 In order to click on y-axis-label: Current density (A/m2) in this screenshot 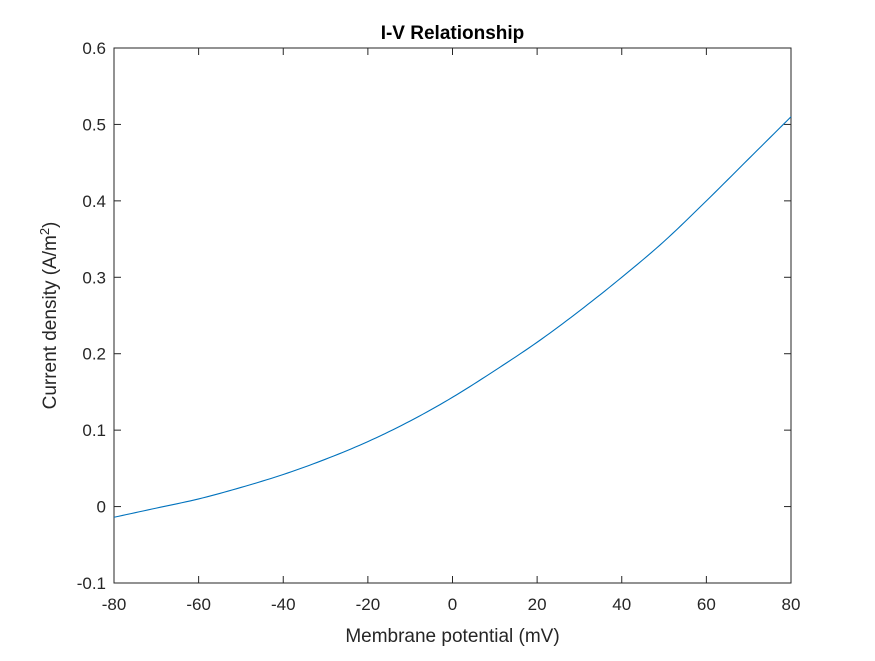, I will do `click(49, 316)`.